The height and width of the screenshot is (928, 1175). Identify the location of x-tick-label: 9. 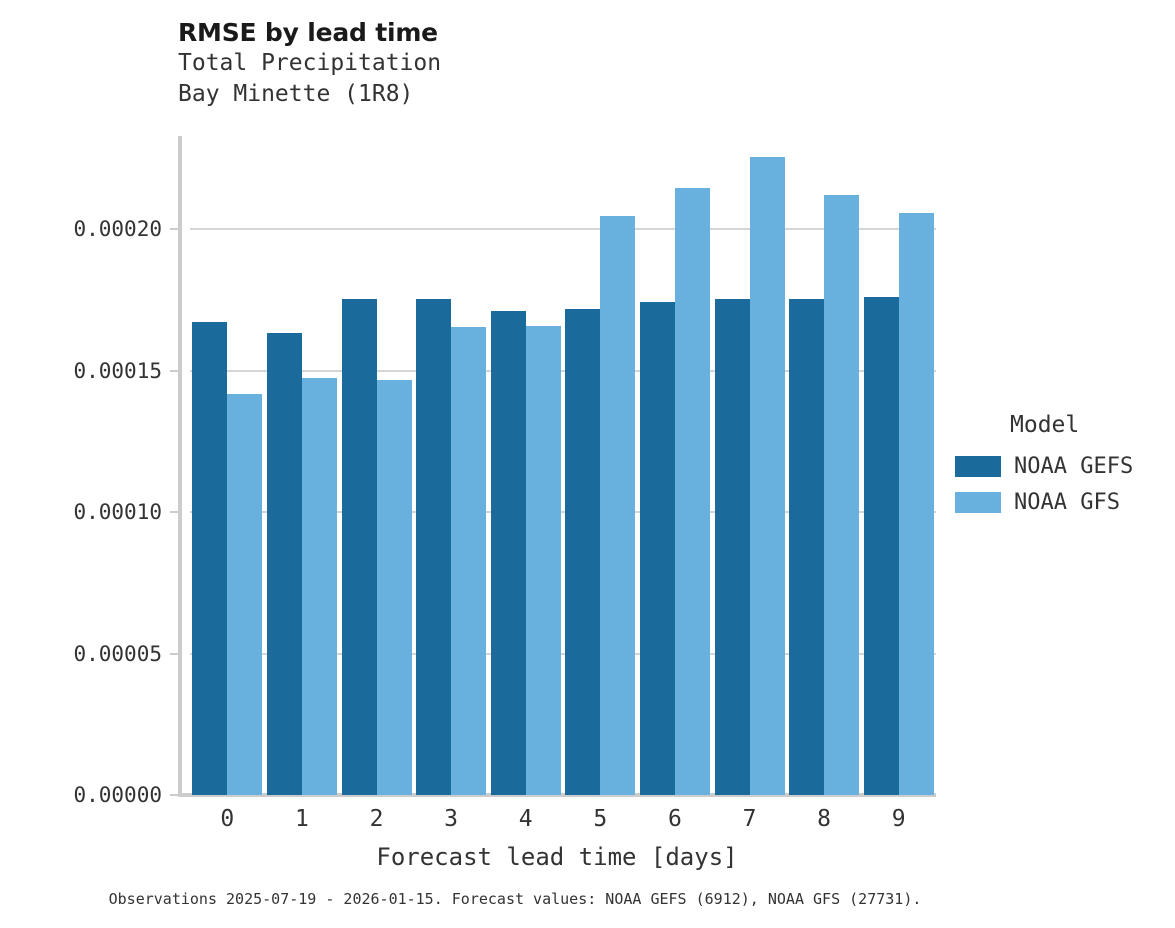
(898, 819).